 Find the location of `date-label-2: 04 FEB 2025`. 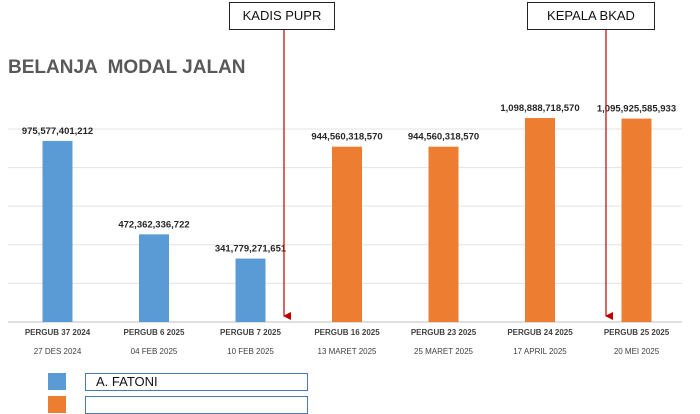

date-label-2: 04 FEB 2025 is located at coordinates (154, 351).